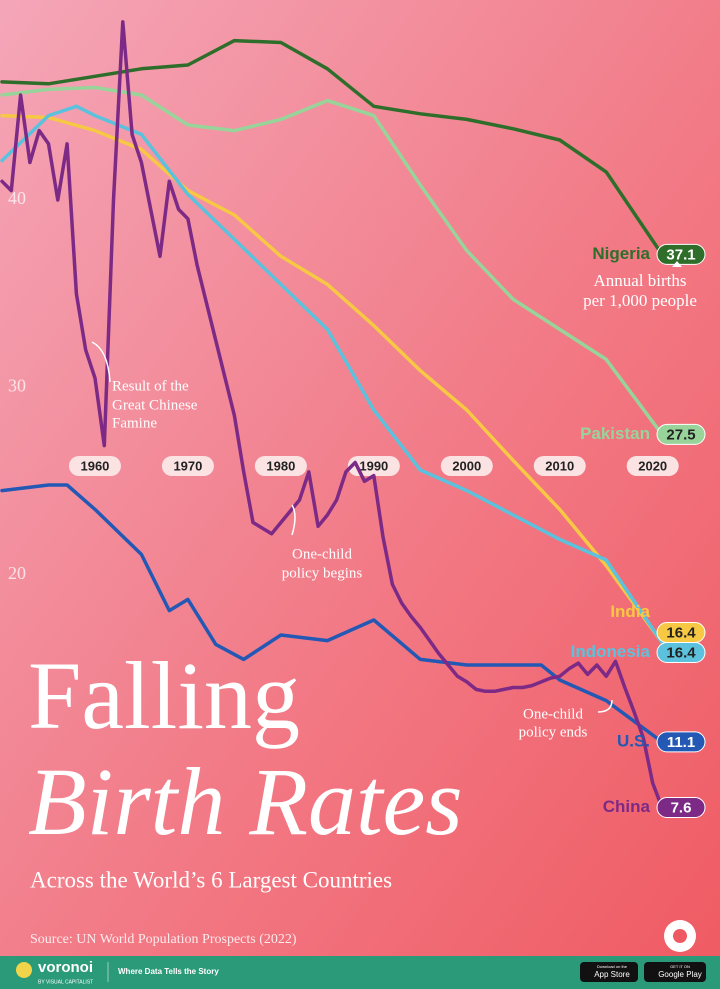 The width and height of the screenshot is (720, 989). I want to click on x-tick-label: 1970, so click(187, 465).